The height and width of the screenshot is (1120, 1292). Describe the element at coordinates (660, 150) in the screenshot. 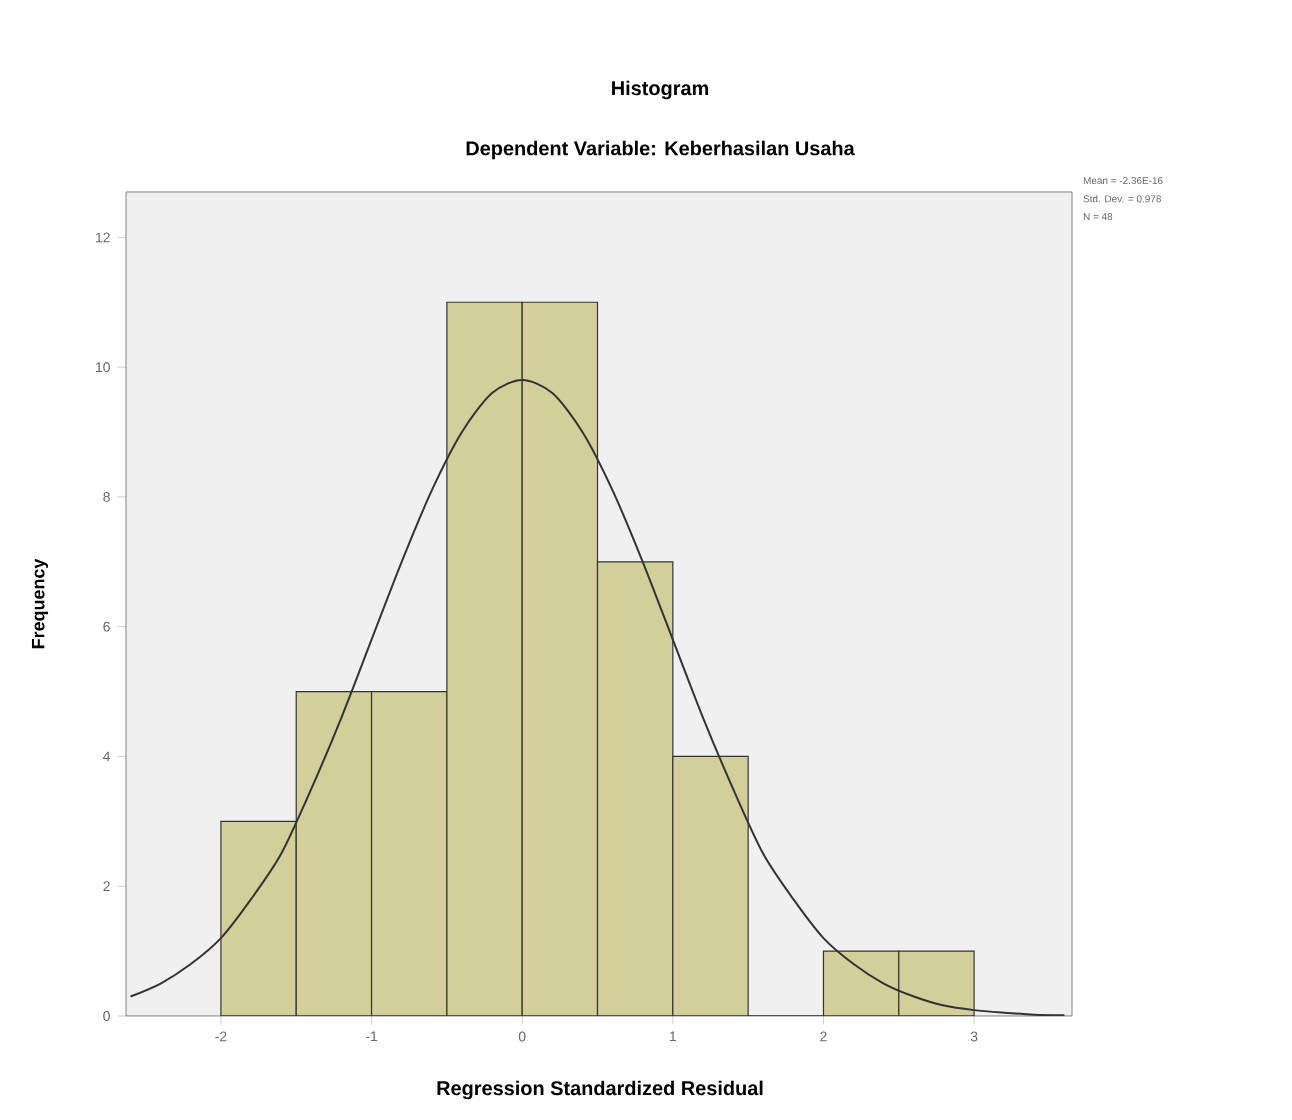

I see `chart-subtitle: Dependent Variable: Keberhasilan Usaha` at that location.